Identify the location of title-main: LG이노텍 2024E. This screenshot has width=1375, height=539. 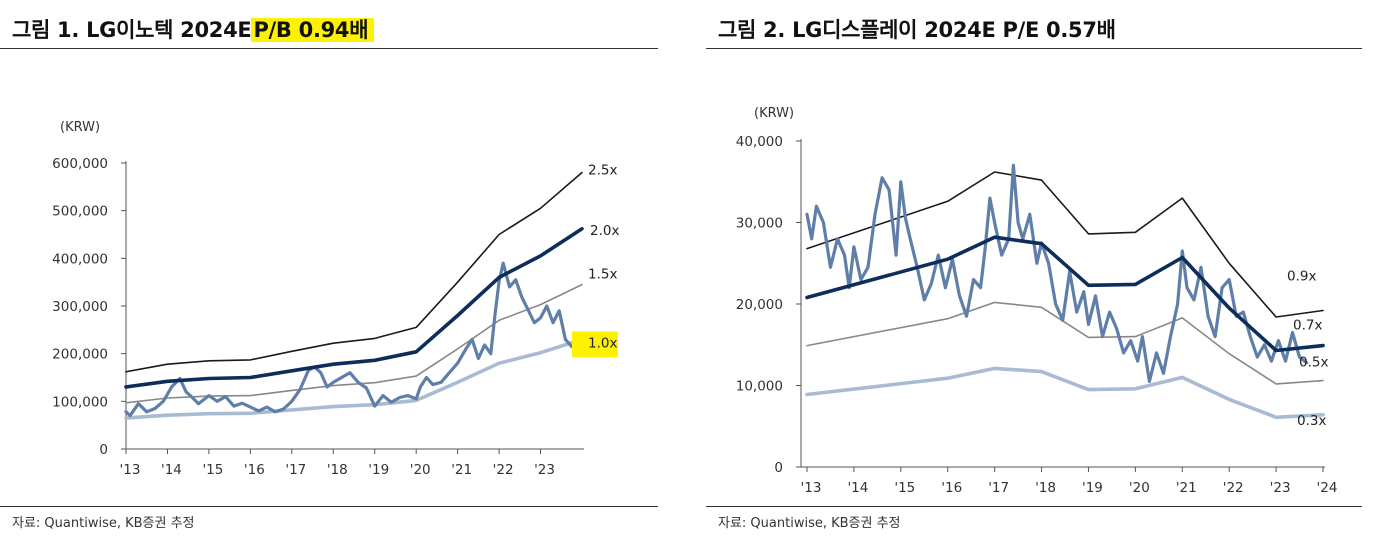
(169, 30).